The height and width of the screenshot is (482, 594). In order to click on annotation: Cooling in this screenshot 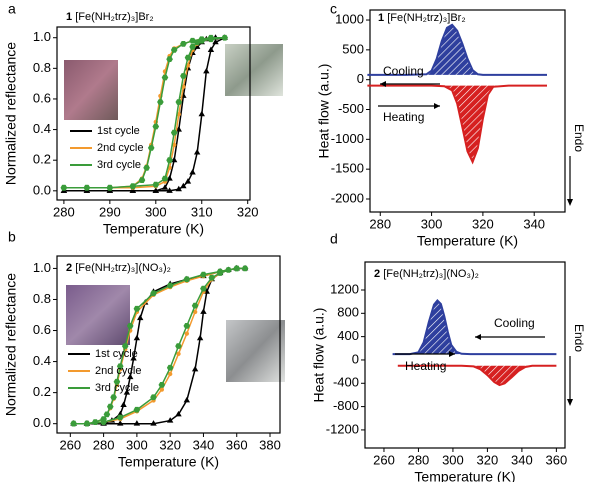, I will do `click(403, 71)`.